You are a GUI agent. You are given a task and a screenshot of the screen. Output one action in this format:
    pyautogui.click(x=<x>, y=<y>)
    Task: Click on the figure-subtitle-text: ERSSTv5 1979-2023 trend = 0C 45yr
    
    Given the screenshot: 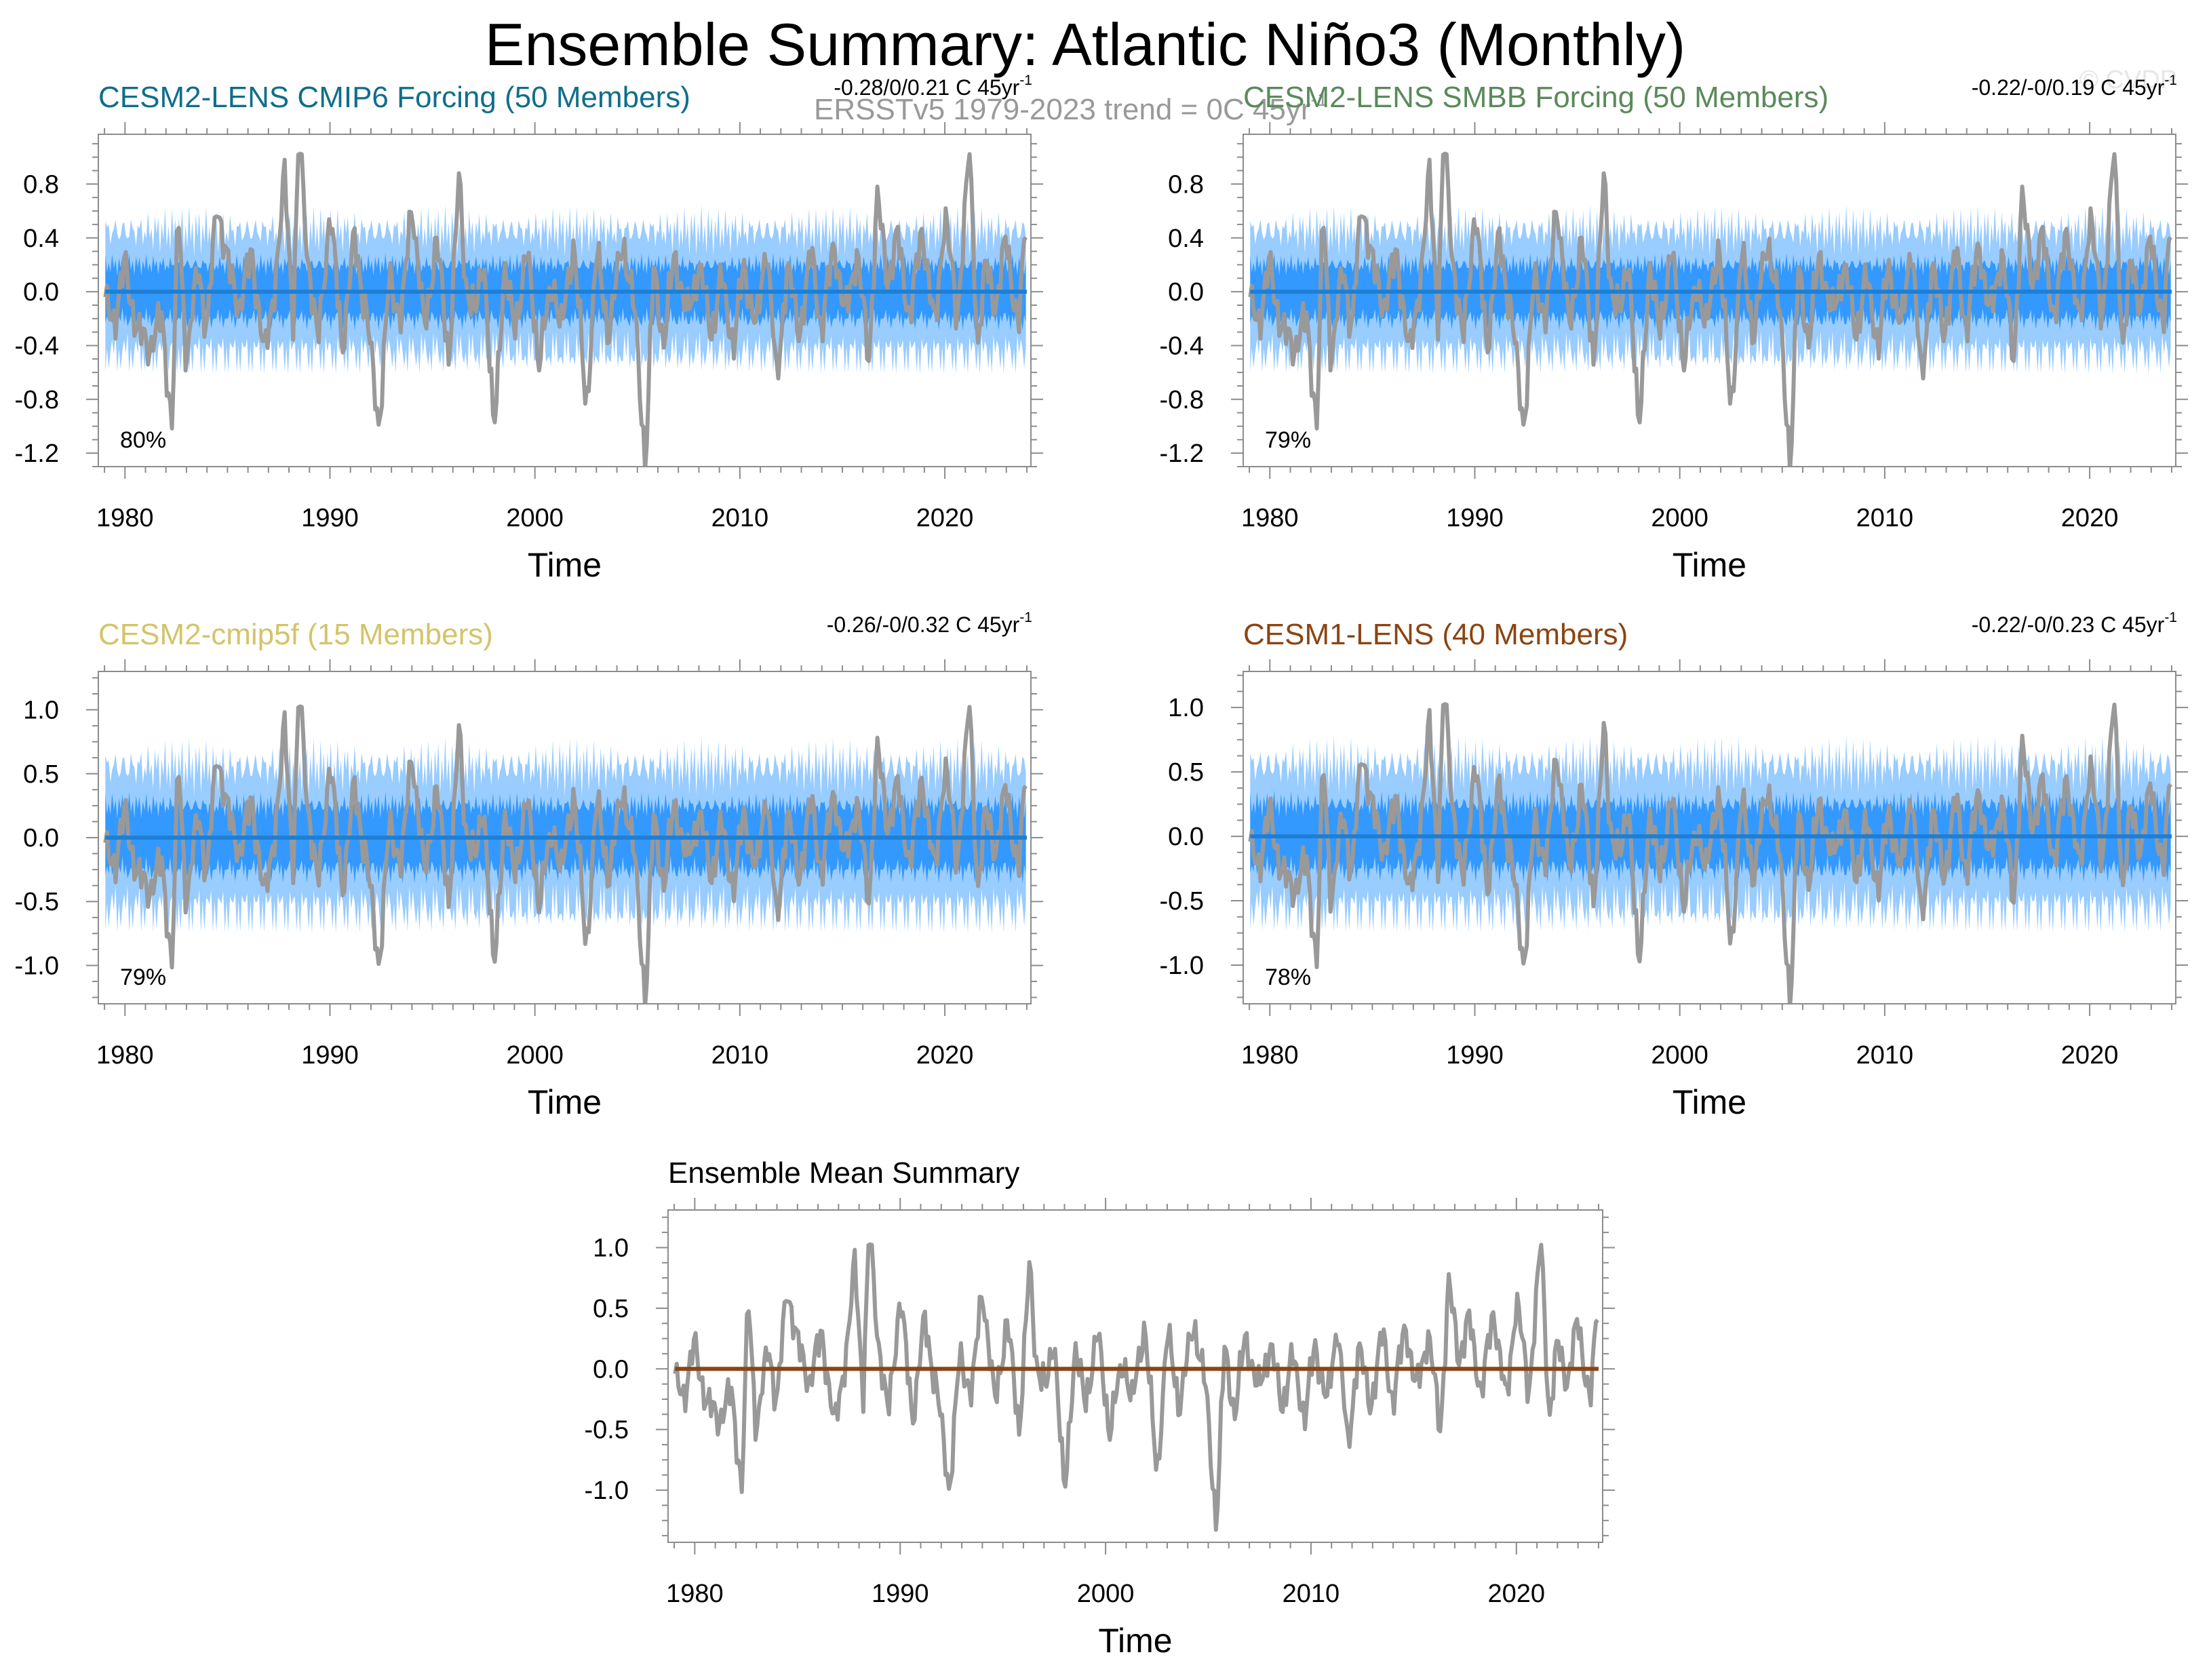 What is the action you would take?
    pyautogui.click(x=1062, y=109)
    